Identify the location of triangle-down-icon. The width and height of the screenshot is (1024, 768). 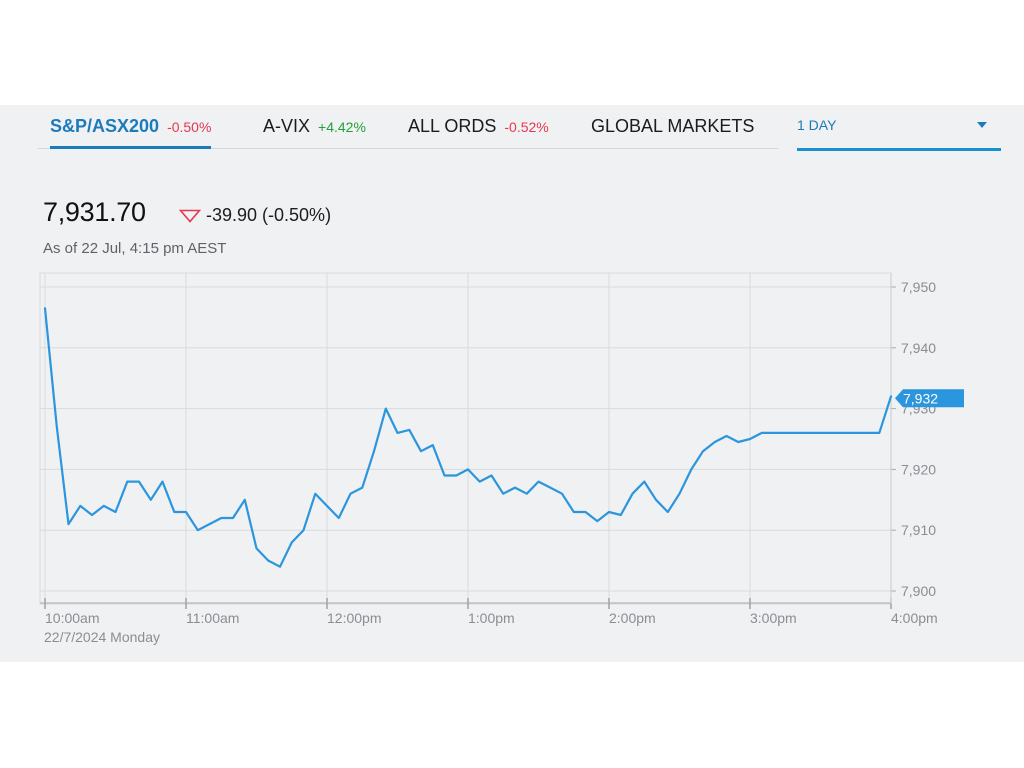
(190, 216).